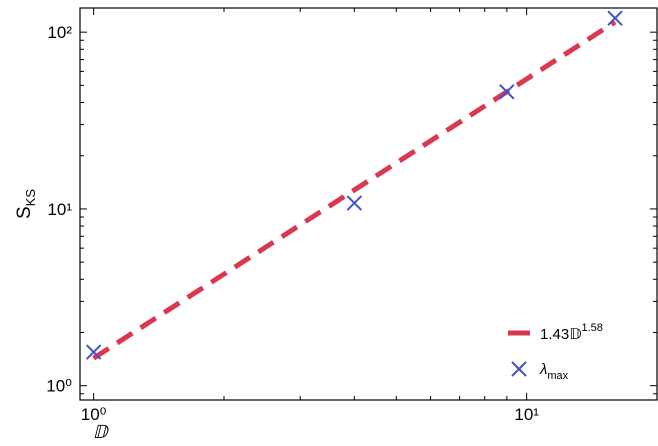 The height and width of the screenshot is (446, 658). What do you see at coordinates (543, 369) in the screenshot?
I see `legend-text: λ` at bounding box center [543, 369].